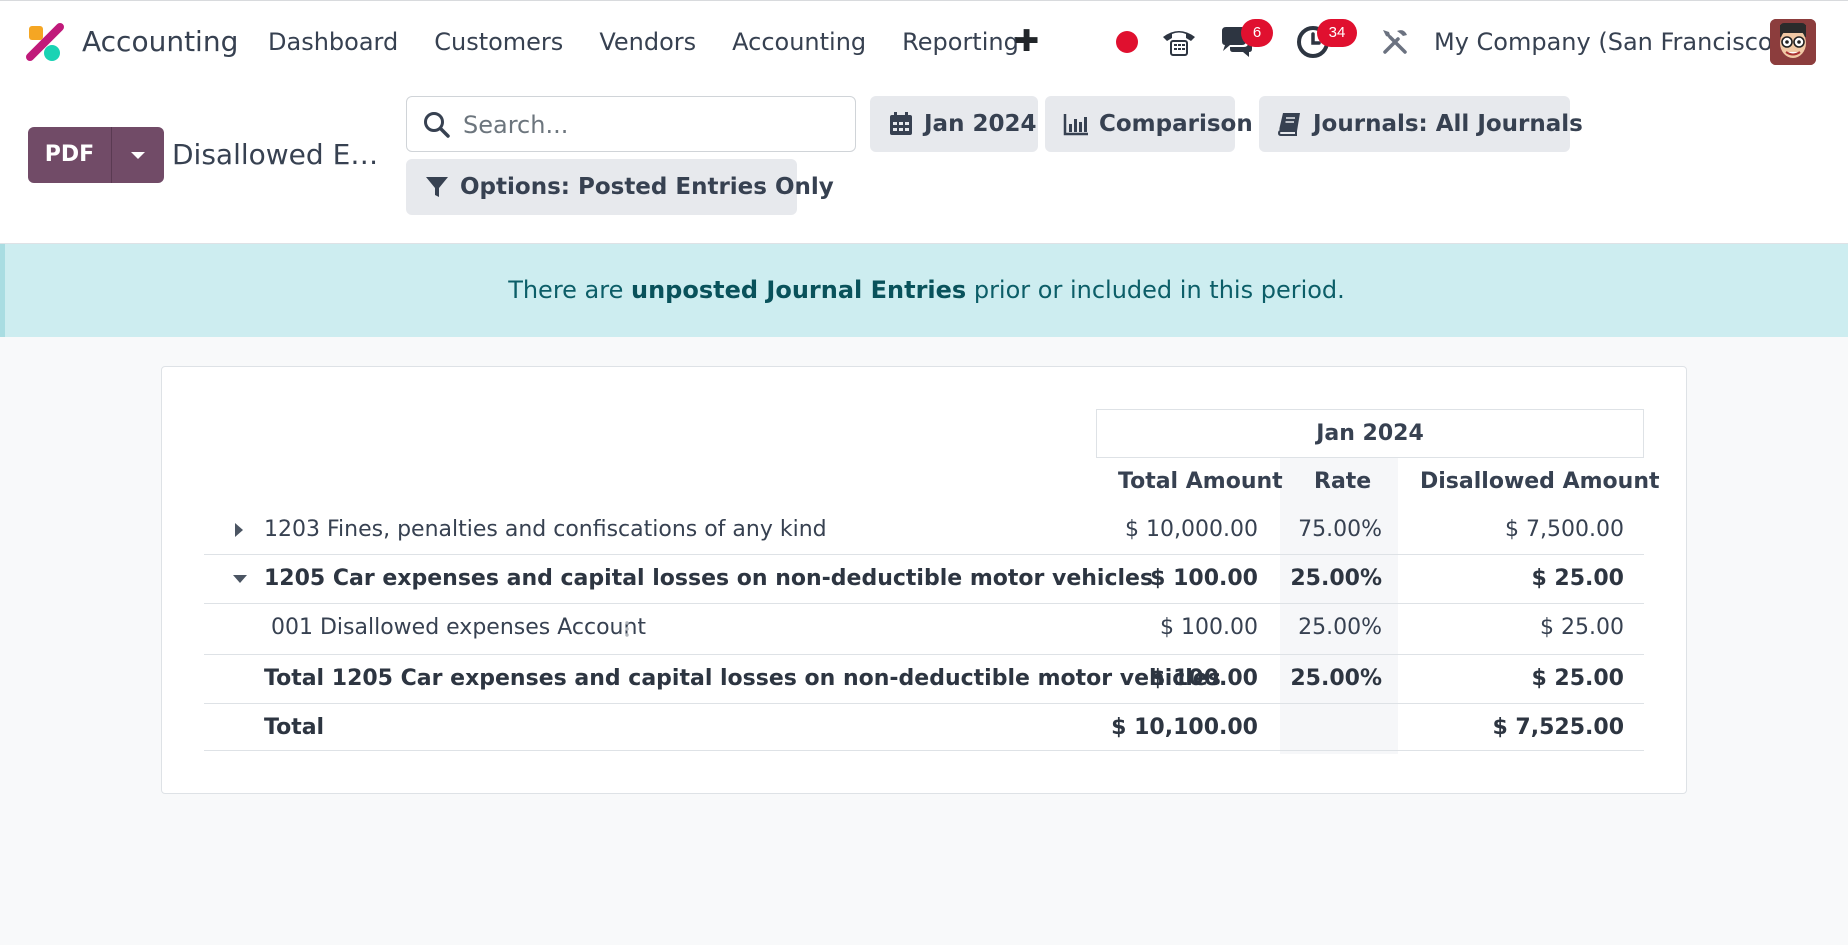 This screenshot has height=945, width=1848. I want to click on phone-icon, so click(1179, 42).